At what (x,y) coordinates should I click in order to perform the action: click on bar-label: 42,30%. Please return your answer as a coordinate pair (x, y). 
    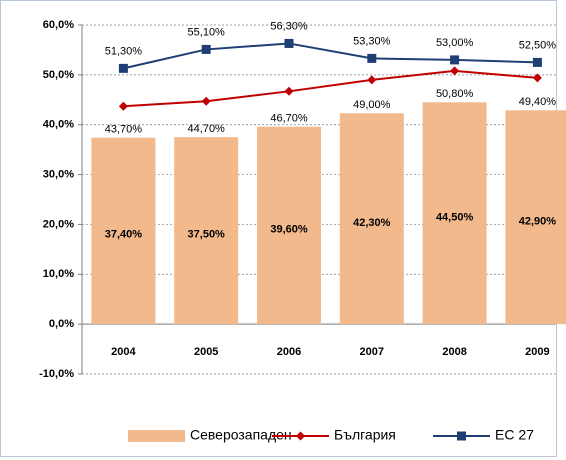
    Looking at the image, I should click on (372, 223).